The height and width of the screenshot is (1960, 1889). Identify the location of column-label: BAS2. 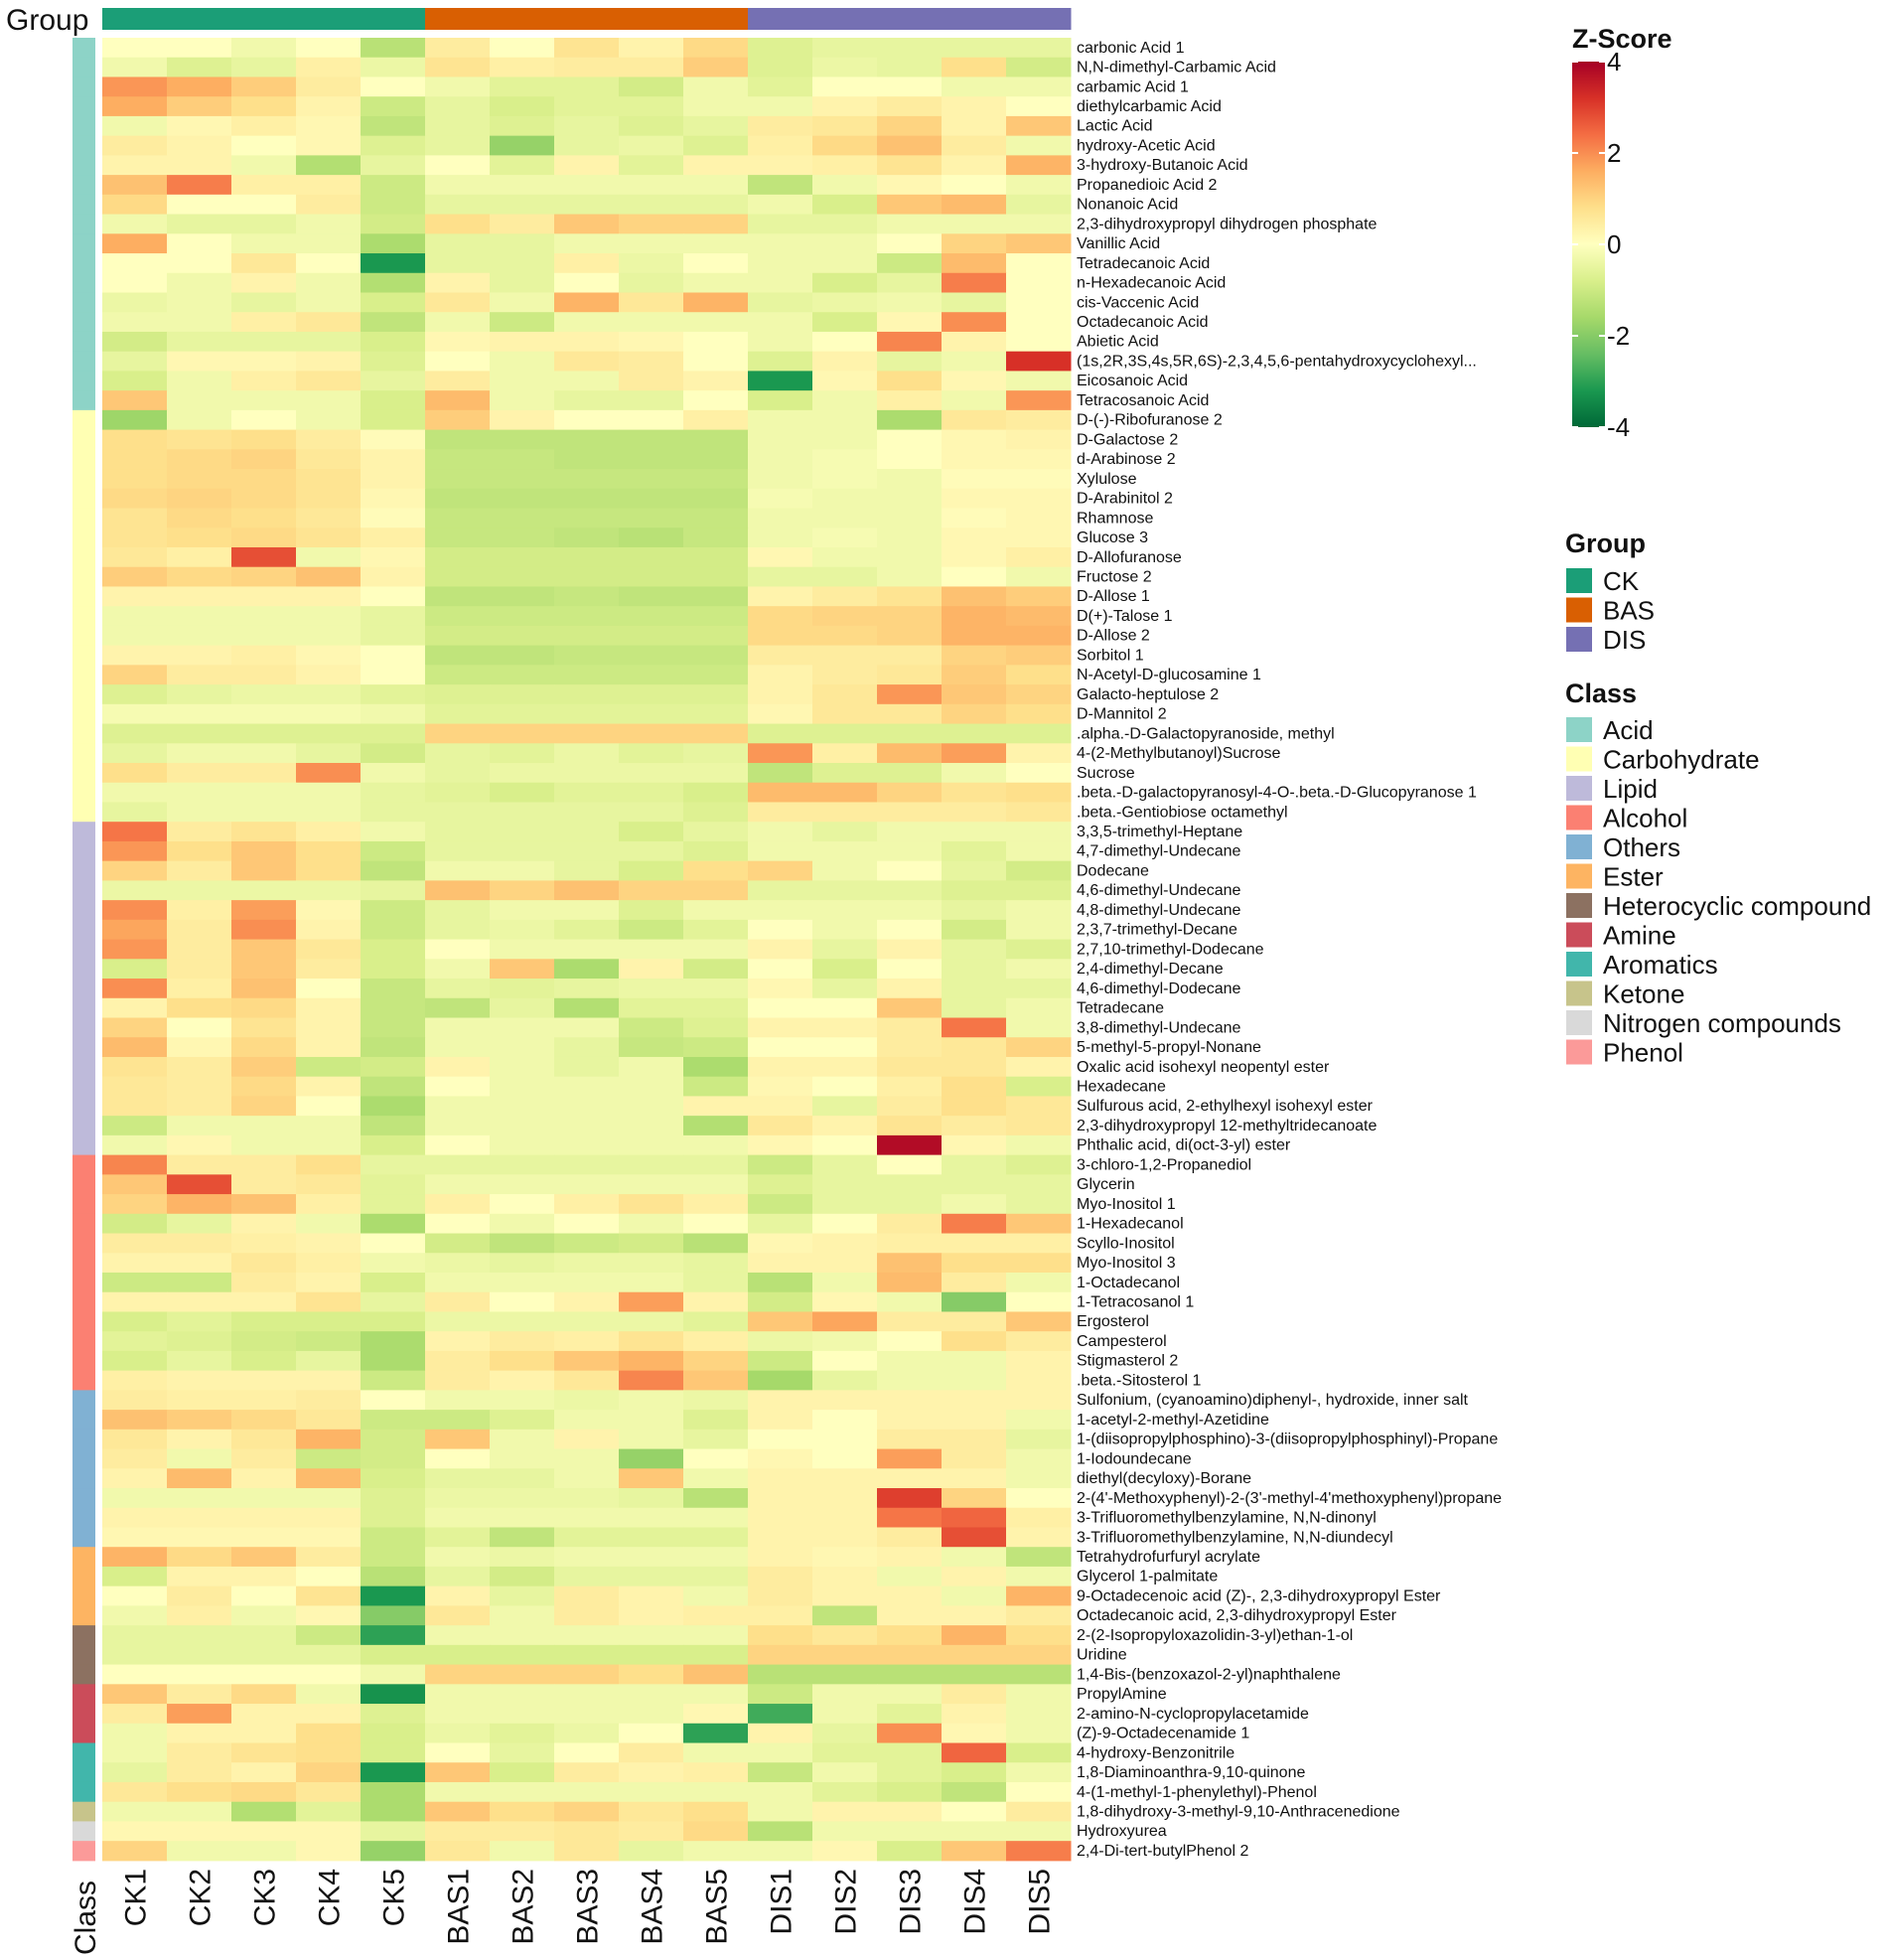
(524, 1907).